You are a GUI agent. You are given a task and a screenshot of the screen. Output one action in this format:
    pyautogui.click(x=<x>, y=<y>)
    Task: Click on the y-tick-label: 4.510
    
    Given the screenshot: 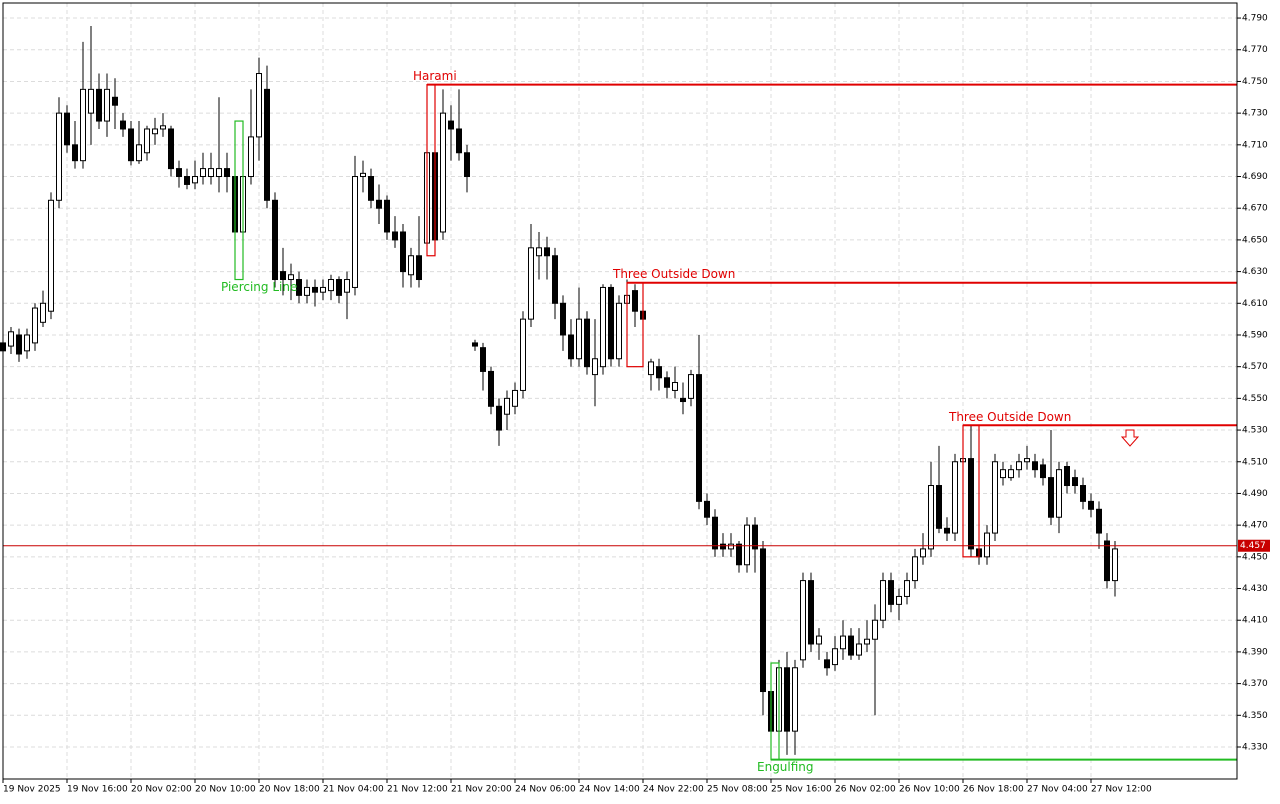 What is the action you would take?
    pyautogui.click(x=1255, y=462)
    